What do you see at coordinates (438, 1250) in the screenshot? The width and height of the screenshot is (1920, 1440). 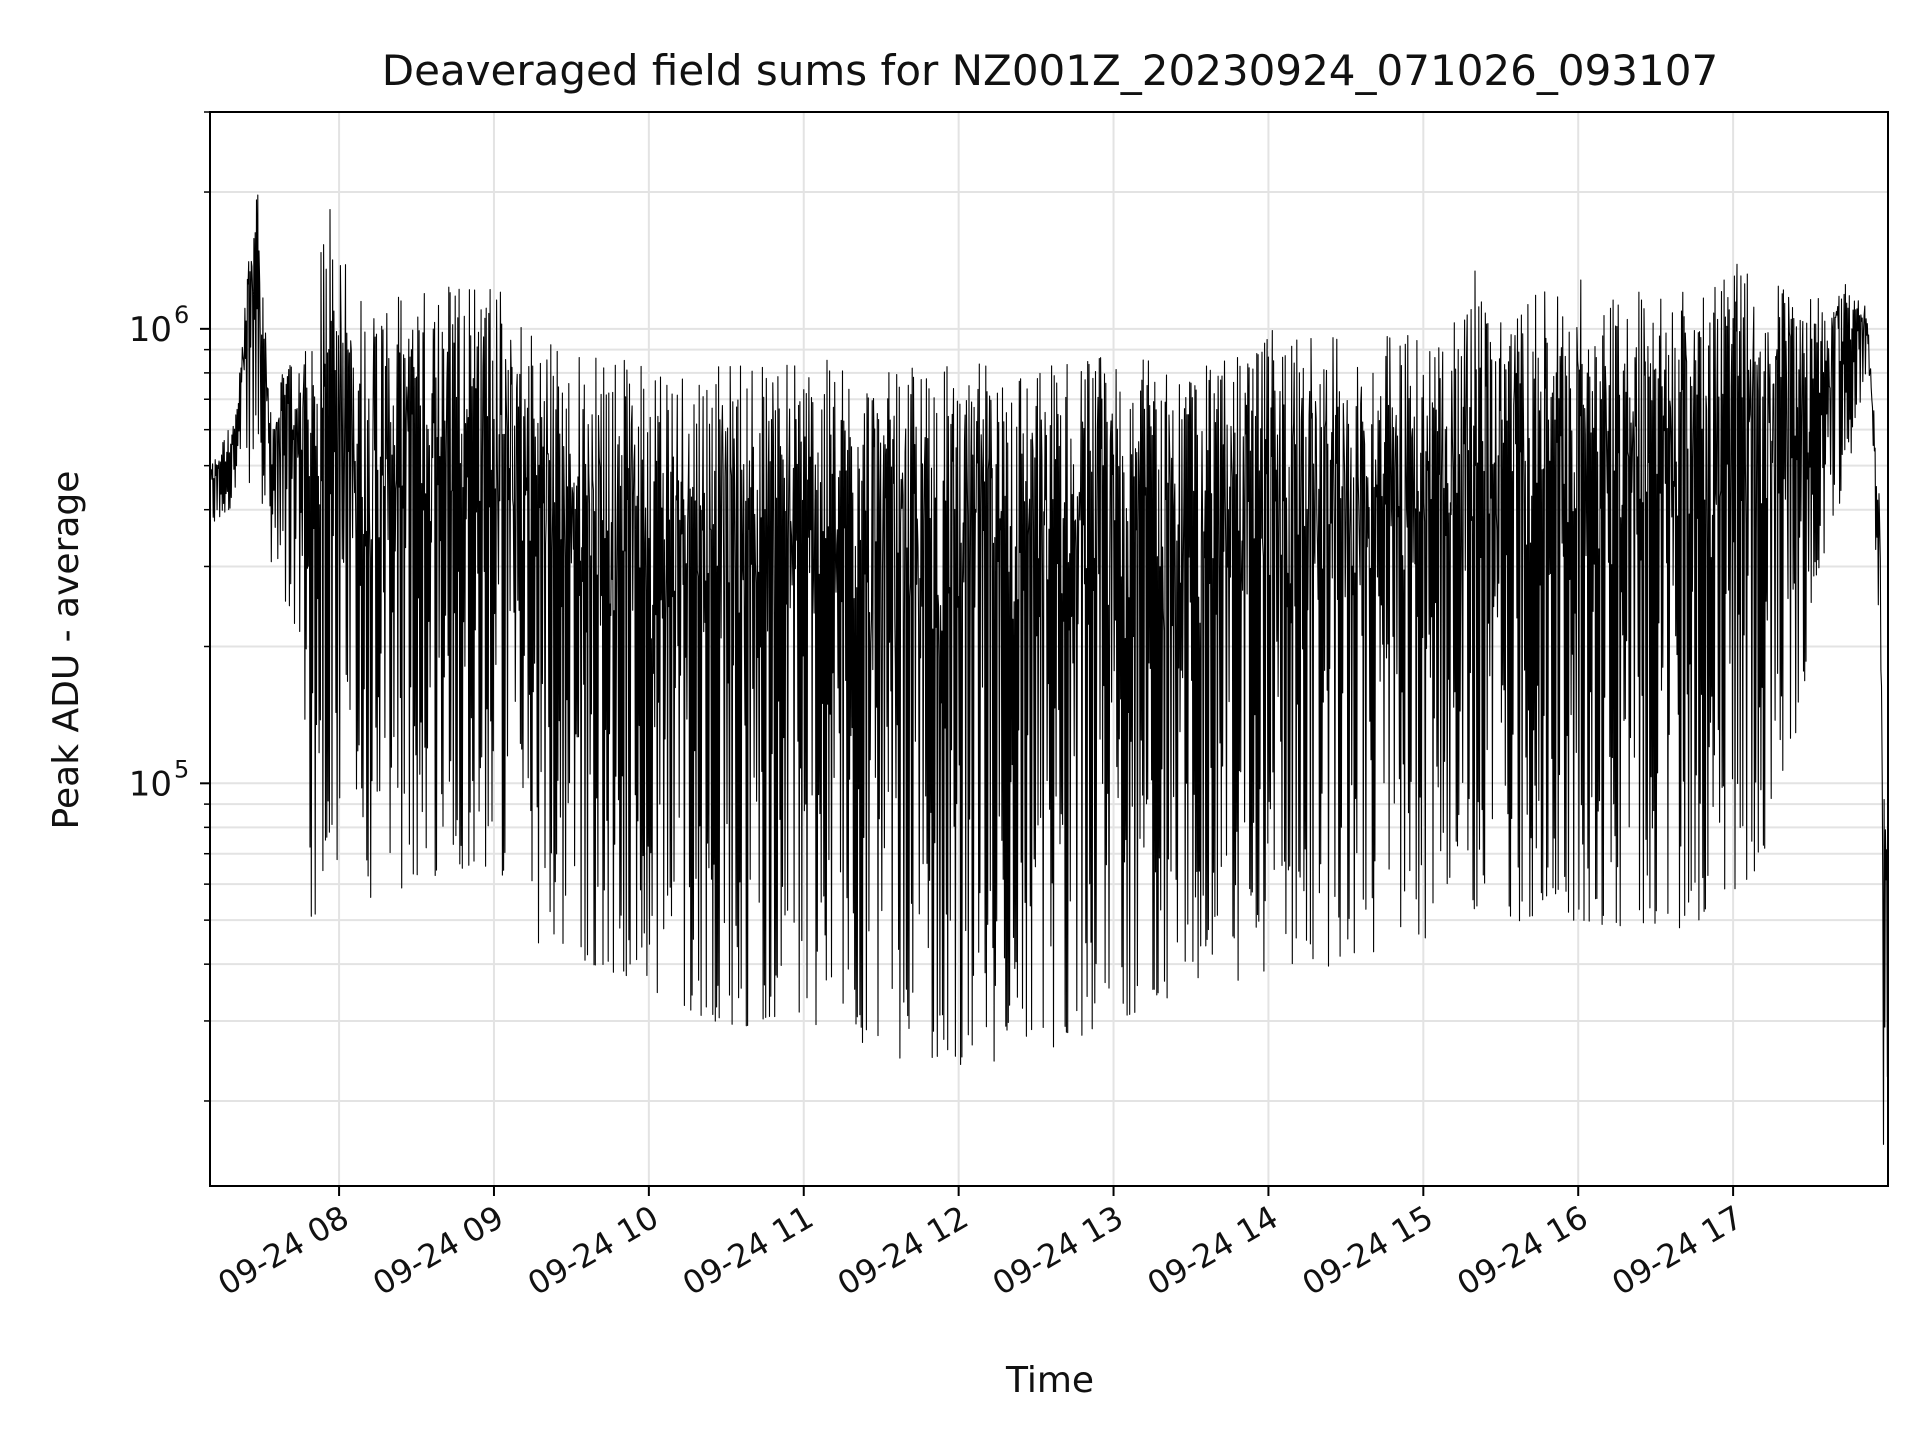 I see `x-tick-label: 09-24 09` at bounding box center [438, 1250].